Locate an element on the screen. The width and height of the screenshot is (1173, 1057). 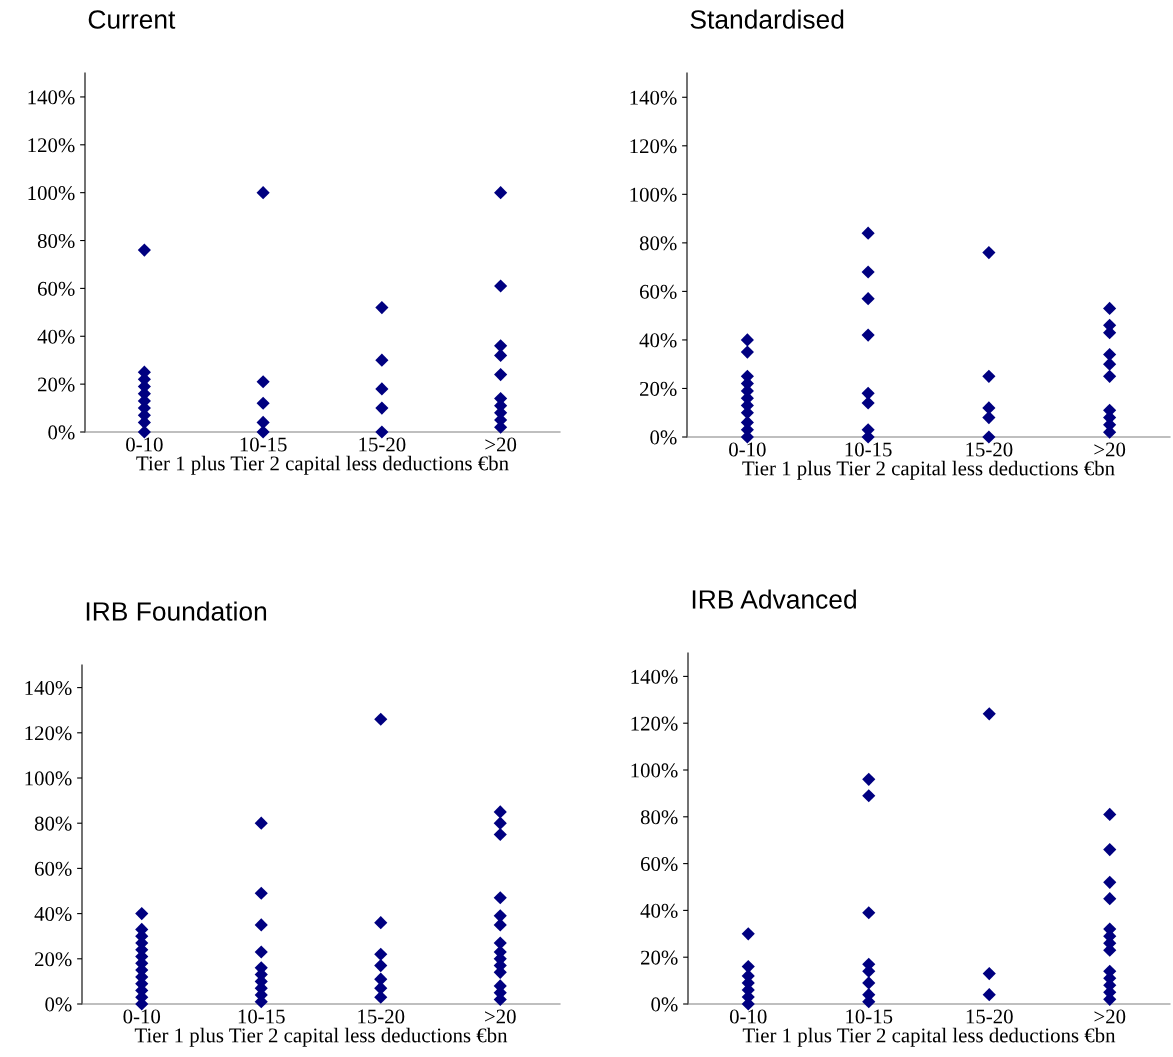
chart-title: IRB Foundation is located at coordinates (176, 611).